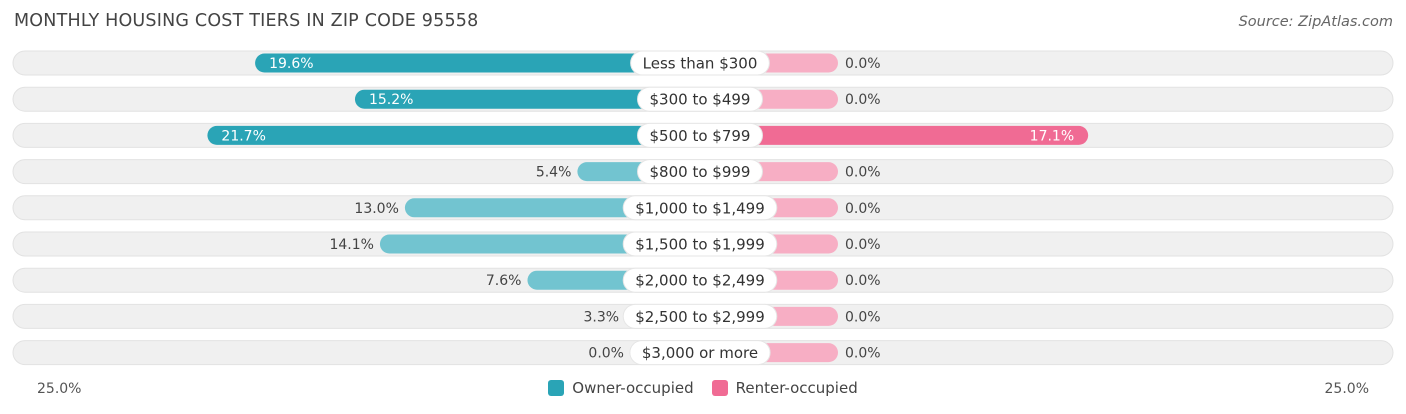 Image resolution: width=1406 pixels, height=414 pixels. Describe the element at coordinates (391, 100) in the screenshot. I see `owner-value-label: 15.2%` at that location.